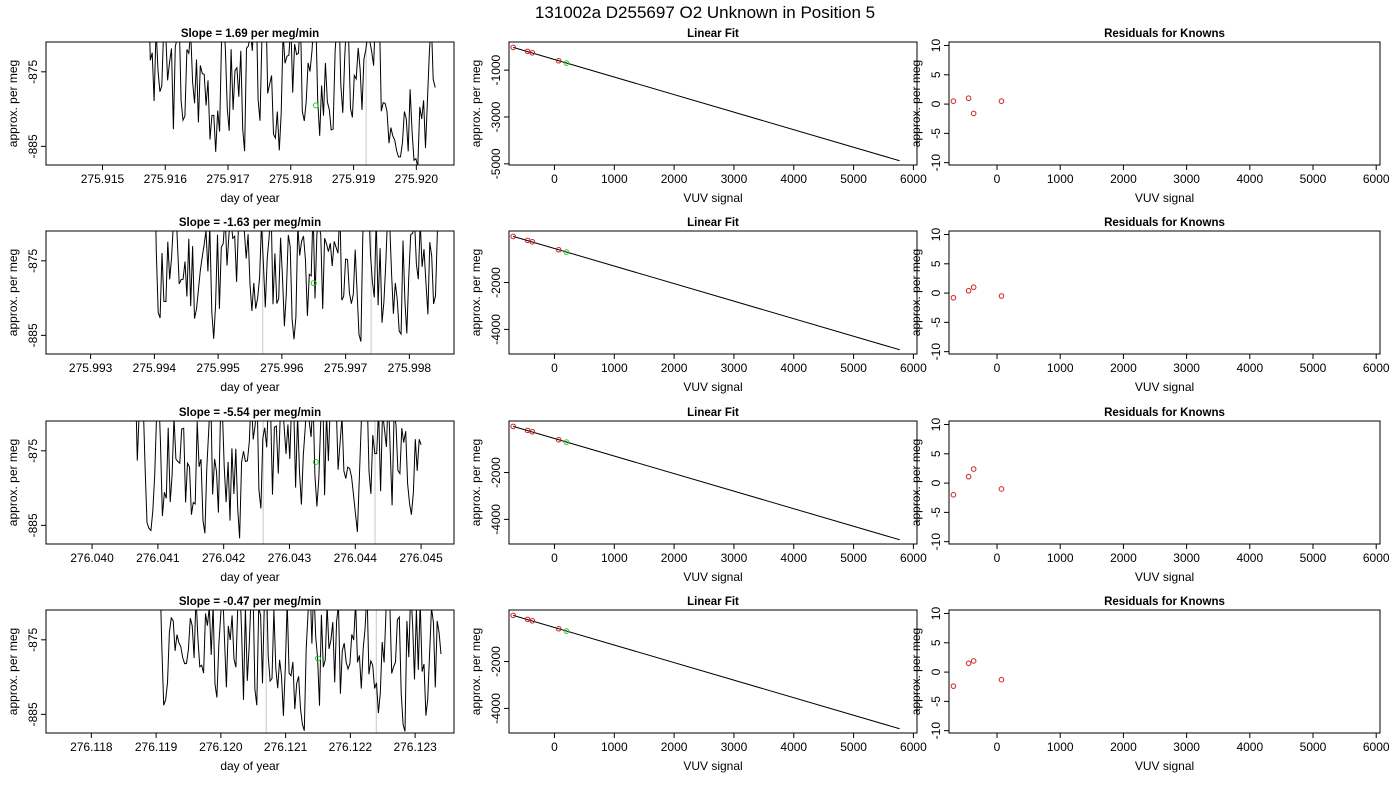 The image size is (1400, 800). Describe the element at coordinates (250, 34) in the screenshot. I see `panel-title: Slope = 1.69 per meg/min` at that location.